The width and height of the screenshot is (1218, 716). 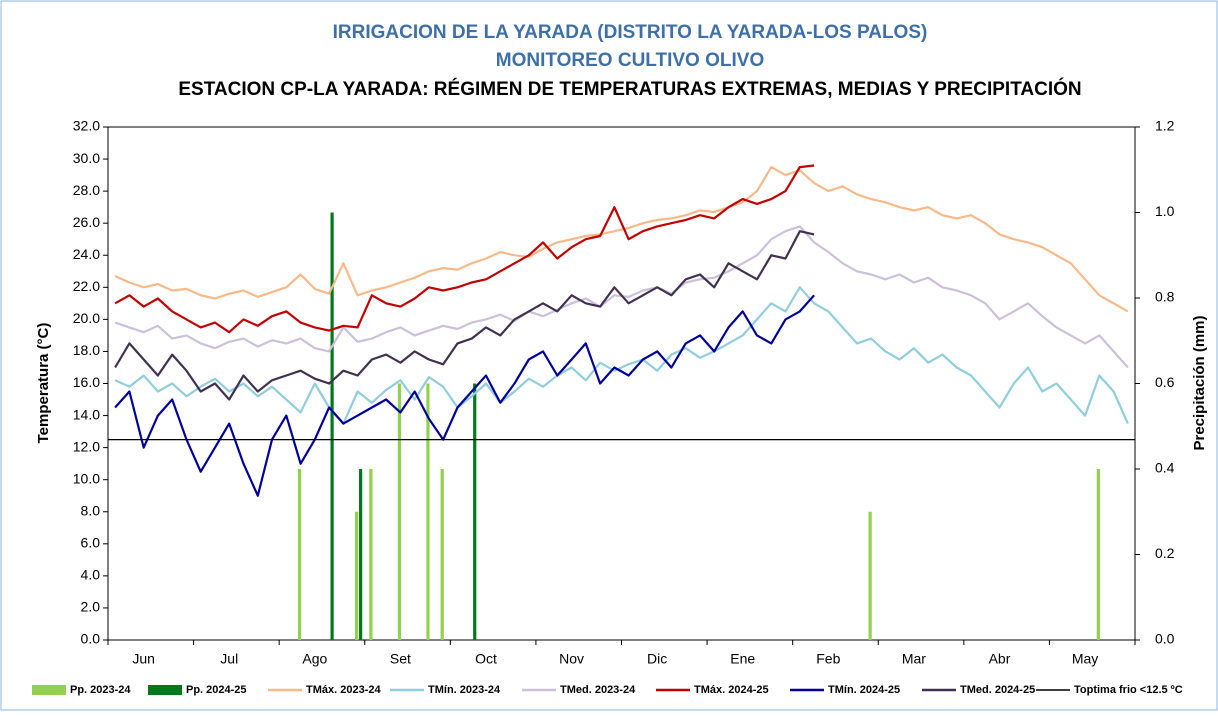 I want to click on y-tick-label: 4.0, so click(x=91, y=575).